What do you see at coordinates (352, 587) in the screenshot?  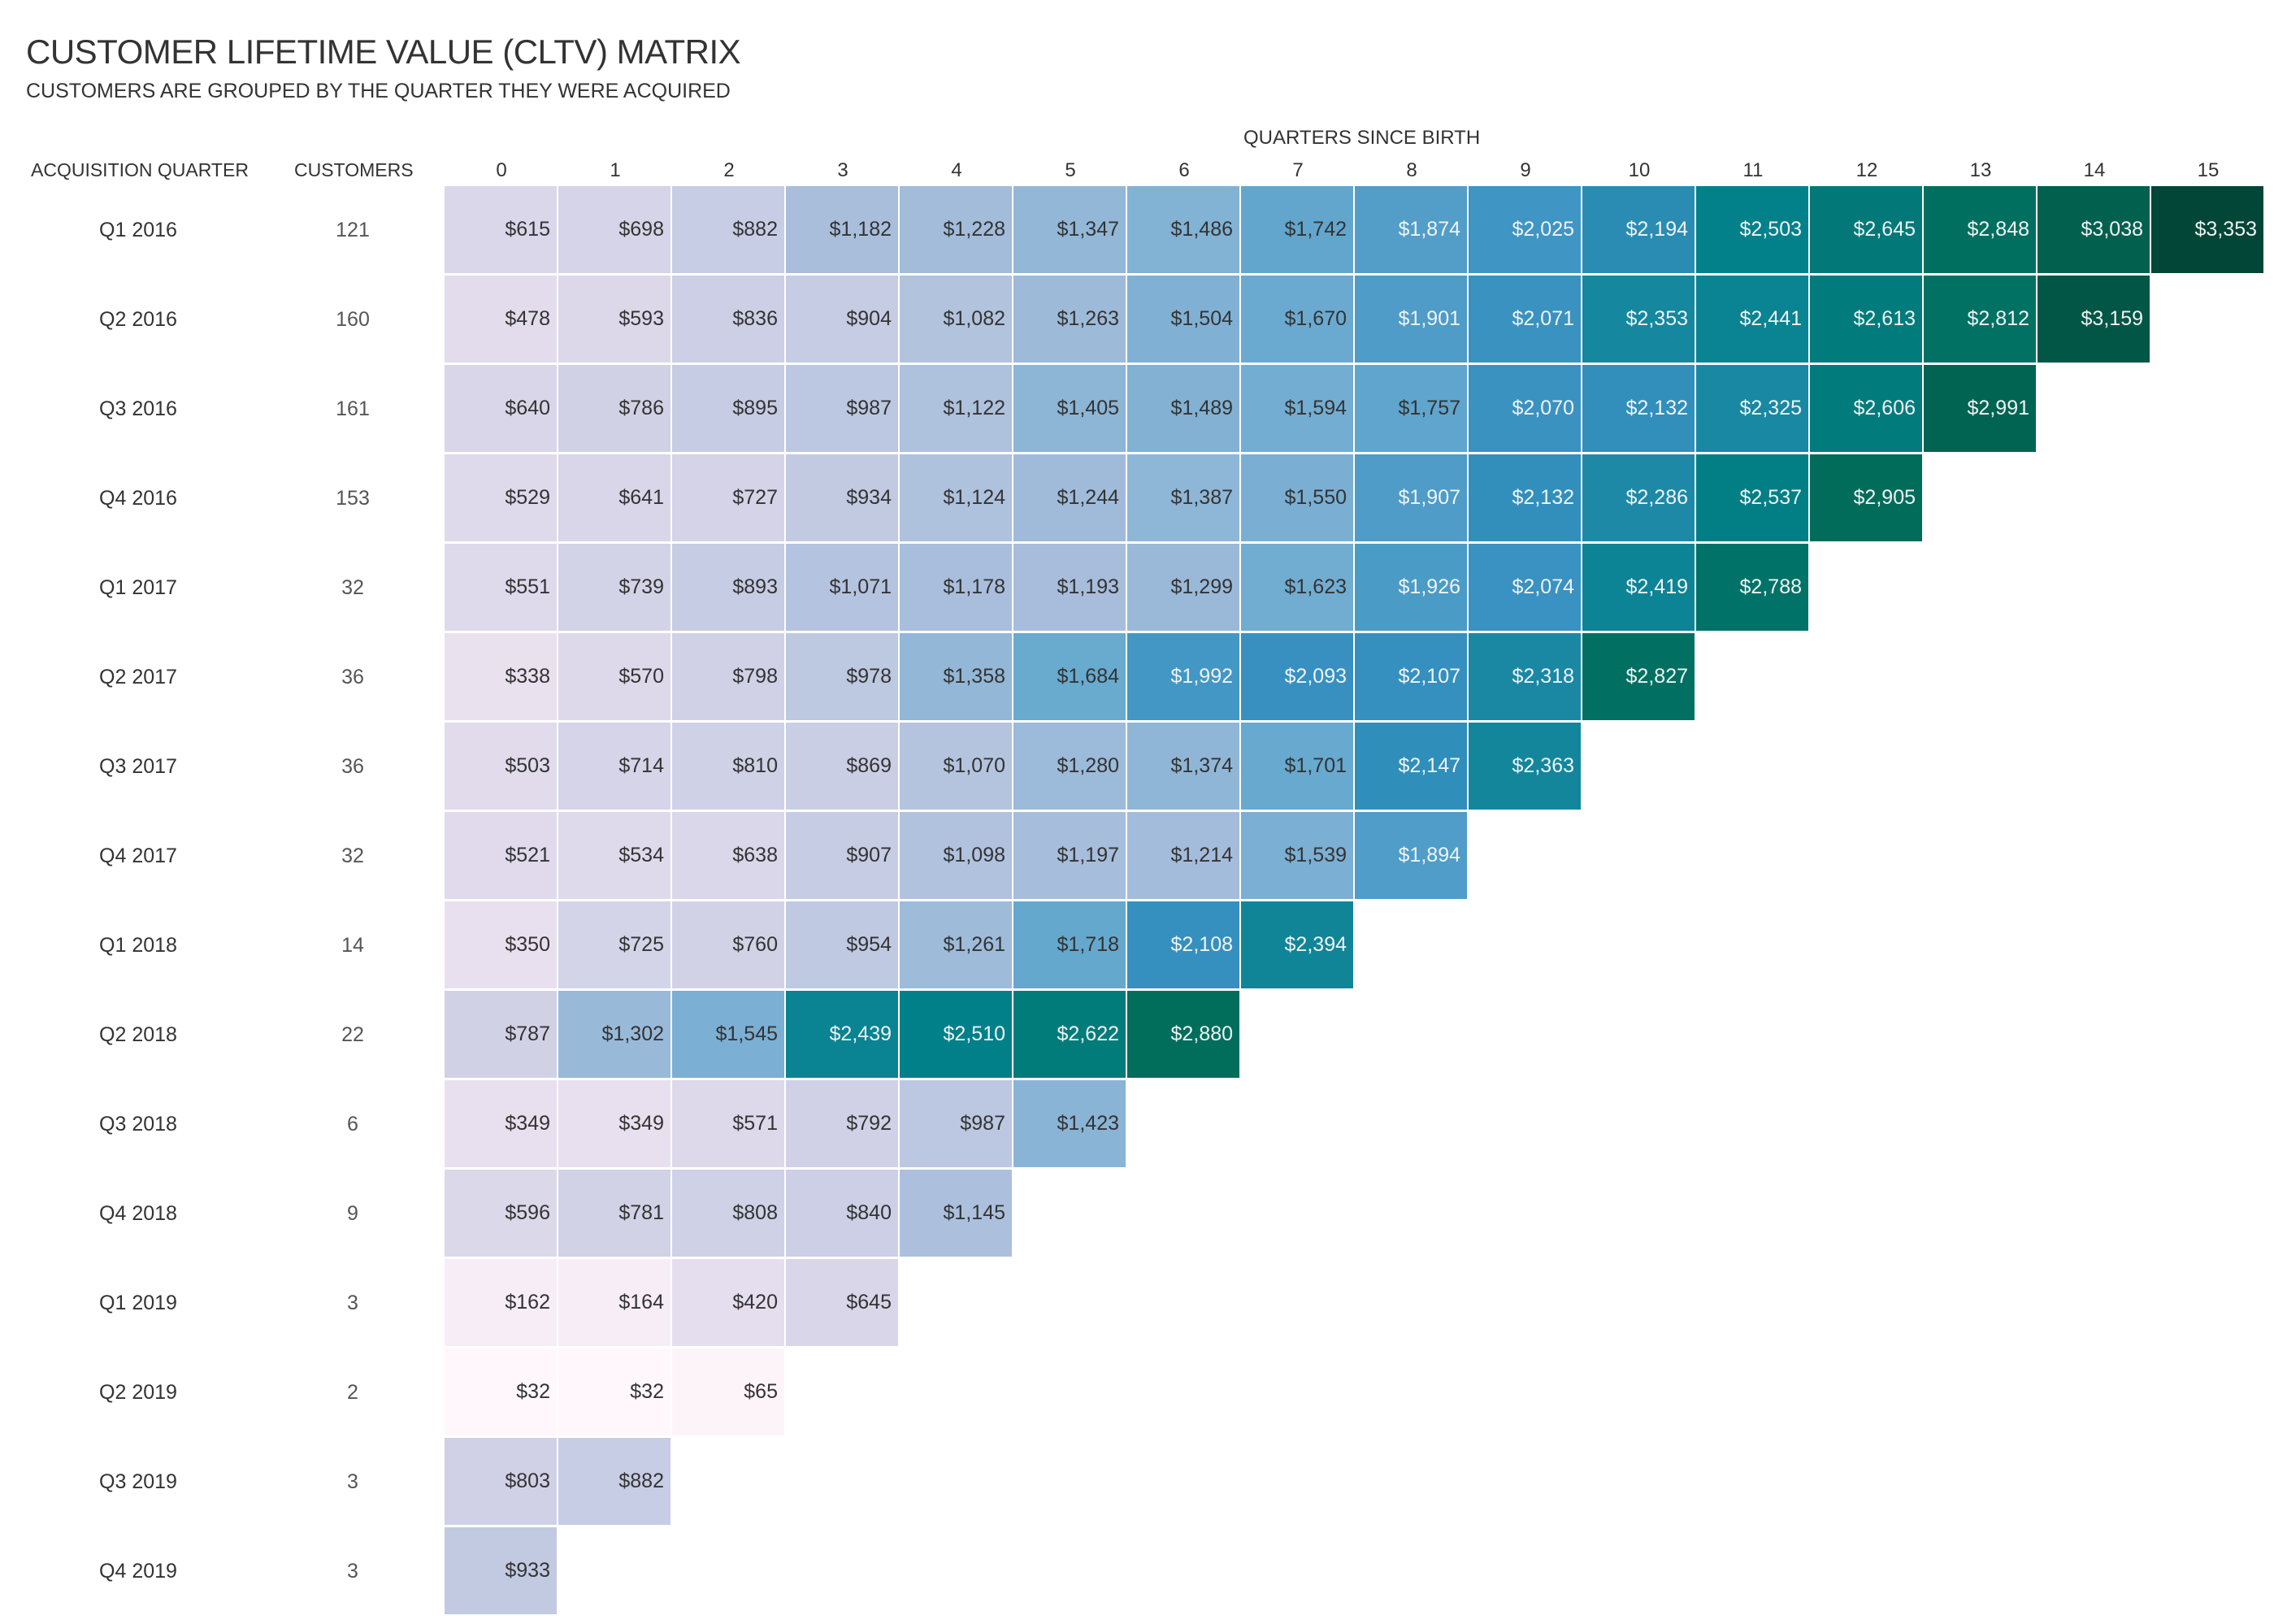 I see `customer-count: 32` at bounding box center [352, 587].